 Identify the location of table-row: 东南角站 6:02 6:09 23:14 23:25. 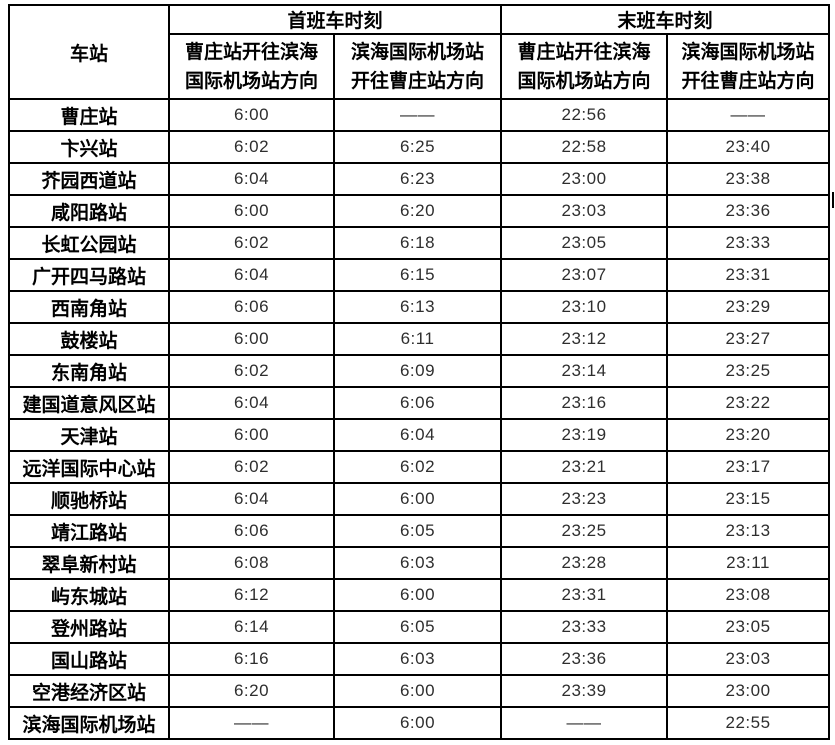
(419, 371).